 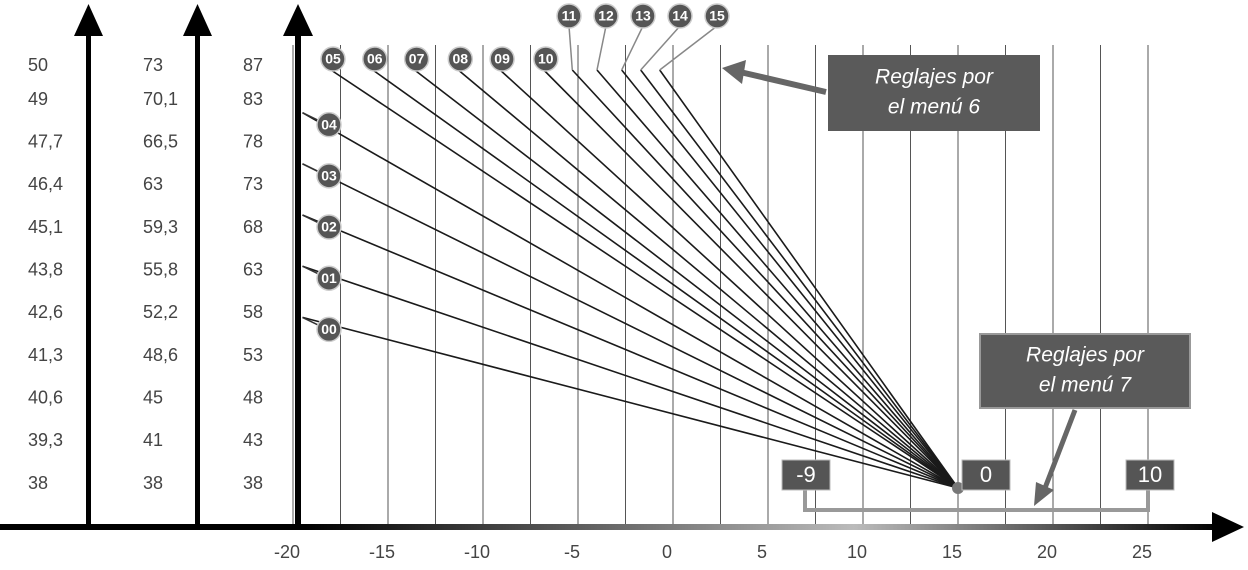 What do you see at coordinates (934, 107) in the screenshot?
I see `note-text: el menú 6` at bounding box center [934, 107].